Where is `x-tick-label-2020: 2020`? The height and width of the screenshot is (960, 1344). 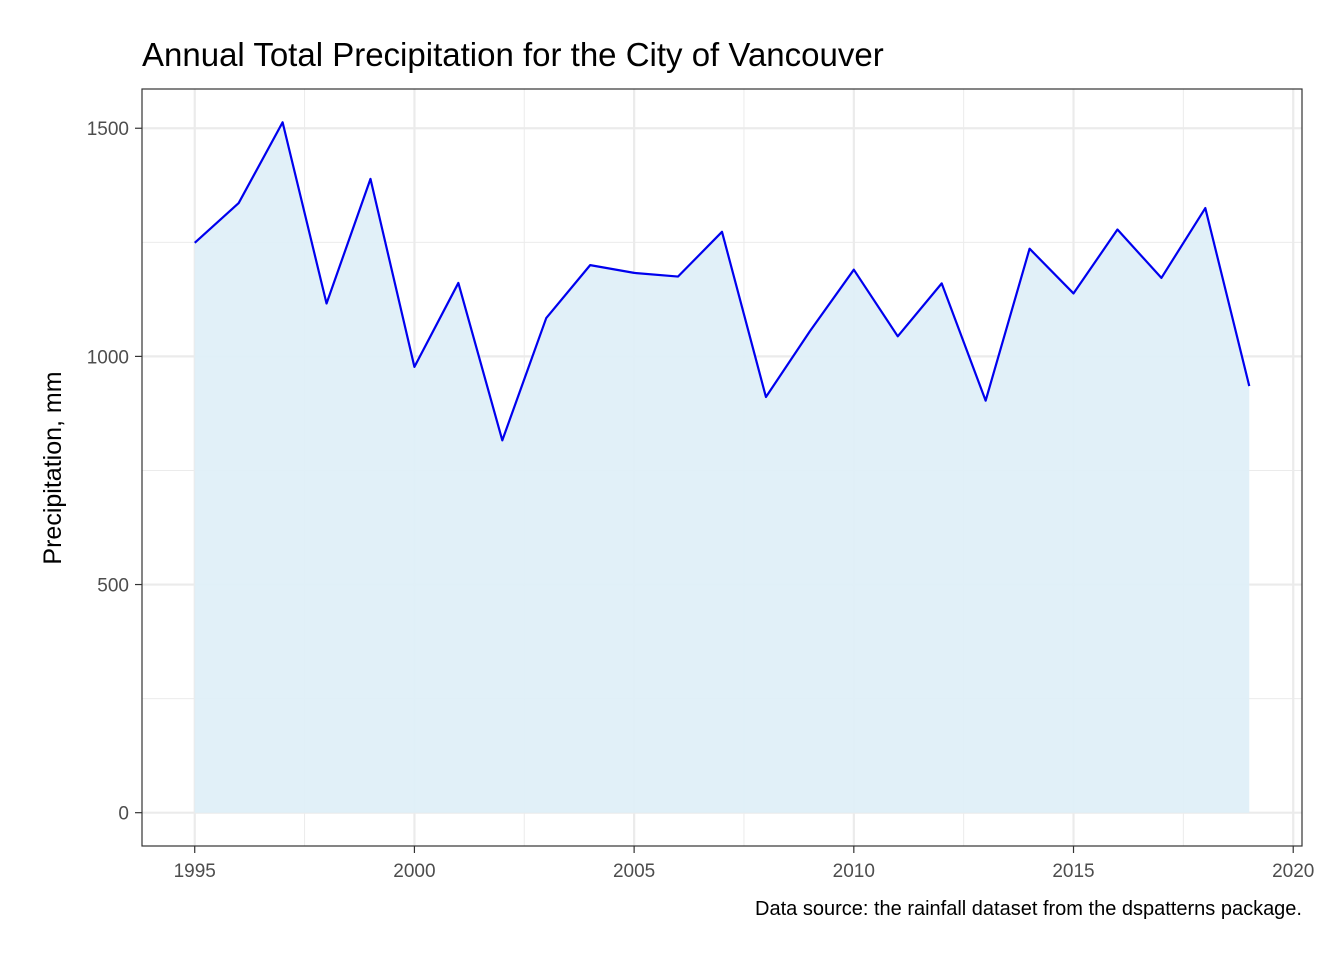
x-tick-label-2020: 2020 is located at coordinates (1293, 871).